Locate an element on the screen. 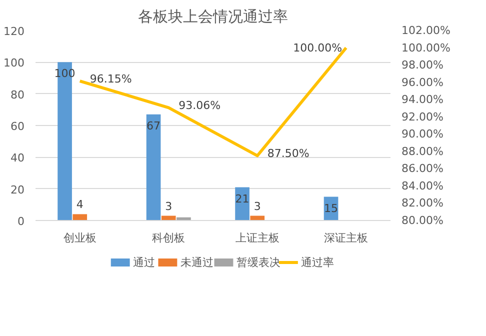 Image resolution: width=486 pixels, height=336 pixels. data-label: 67 is located at coordinates (153, 125).